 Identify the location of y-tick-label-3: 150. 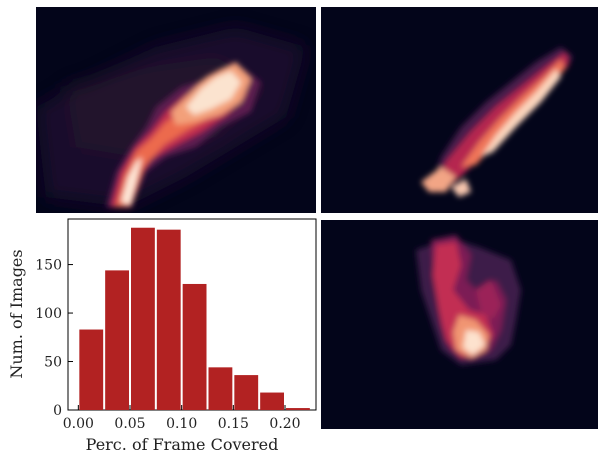
(48, 266).